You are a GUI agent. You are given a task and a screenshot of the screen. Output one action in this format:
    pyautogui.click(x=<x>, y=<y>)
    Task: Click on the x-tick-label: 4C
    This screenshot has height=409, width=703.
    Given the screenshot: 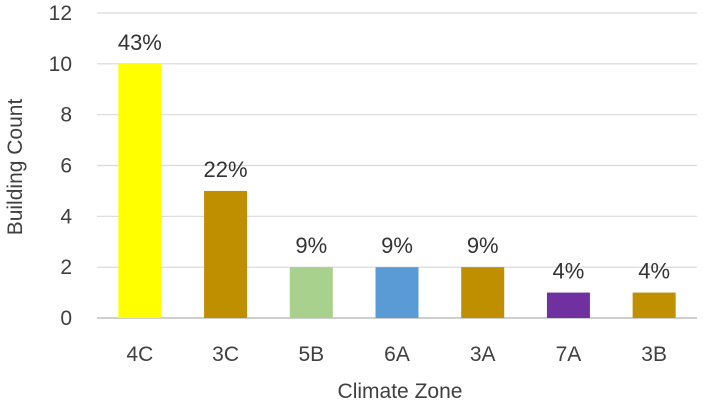 What is the action you would take?
    pyautogui.click(x=139, y=354)
    